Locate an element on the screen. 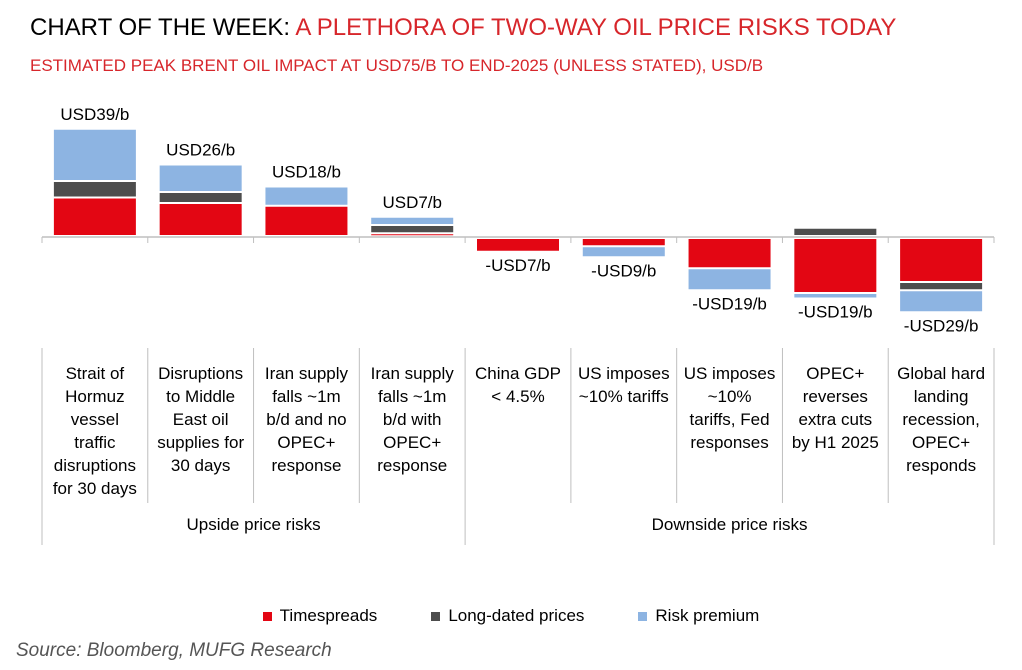 This screenshot has height=670, width=1022. total-label: USD39/b is located at coordinates (94, 114).